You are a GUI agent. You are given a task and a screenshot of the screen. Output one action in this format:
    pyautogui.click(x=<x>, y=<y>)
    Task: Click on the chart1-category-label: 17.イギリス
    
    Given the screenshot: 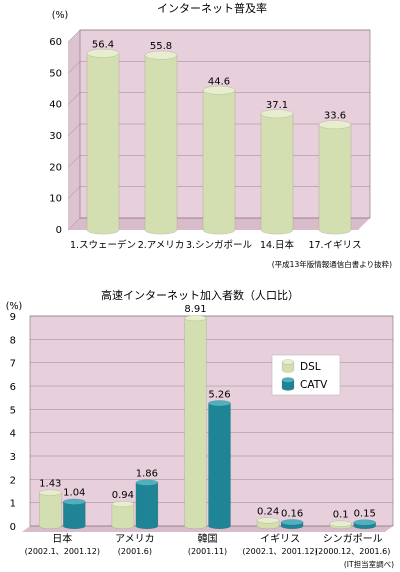 What is the action you would take?
    pyautogui.click(x=334, y=245)
    